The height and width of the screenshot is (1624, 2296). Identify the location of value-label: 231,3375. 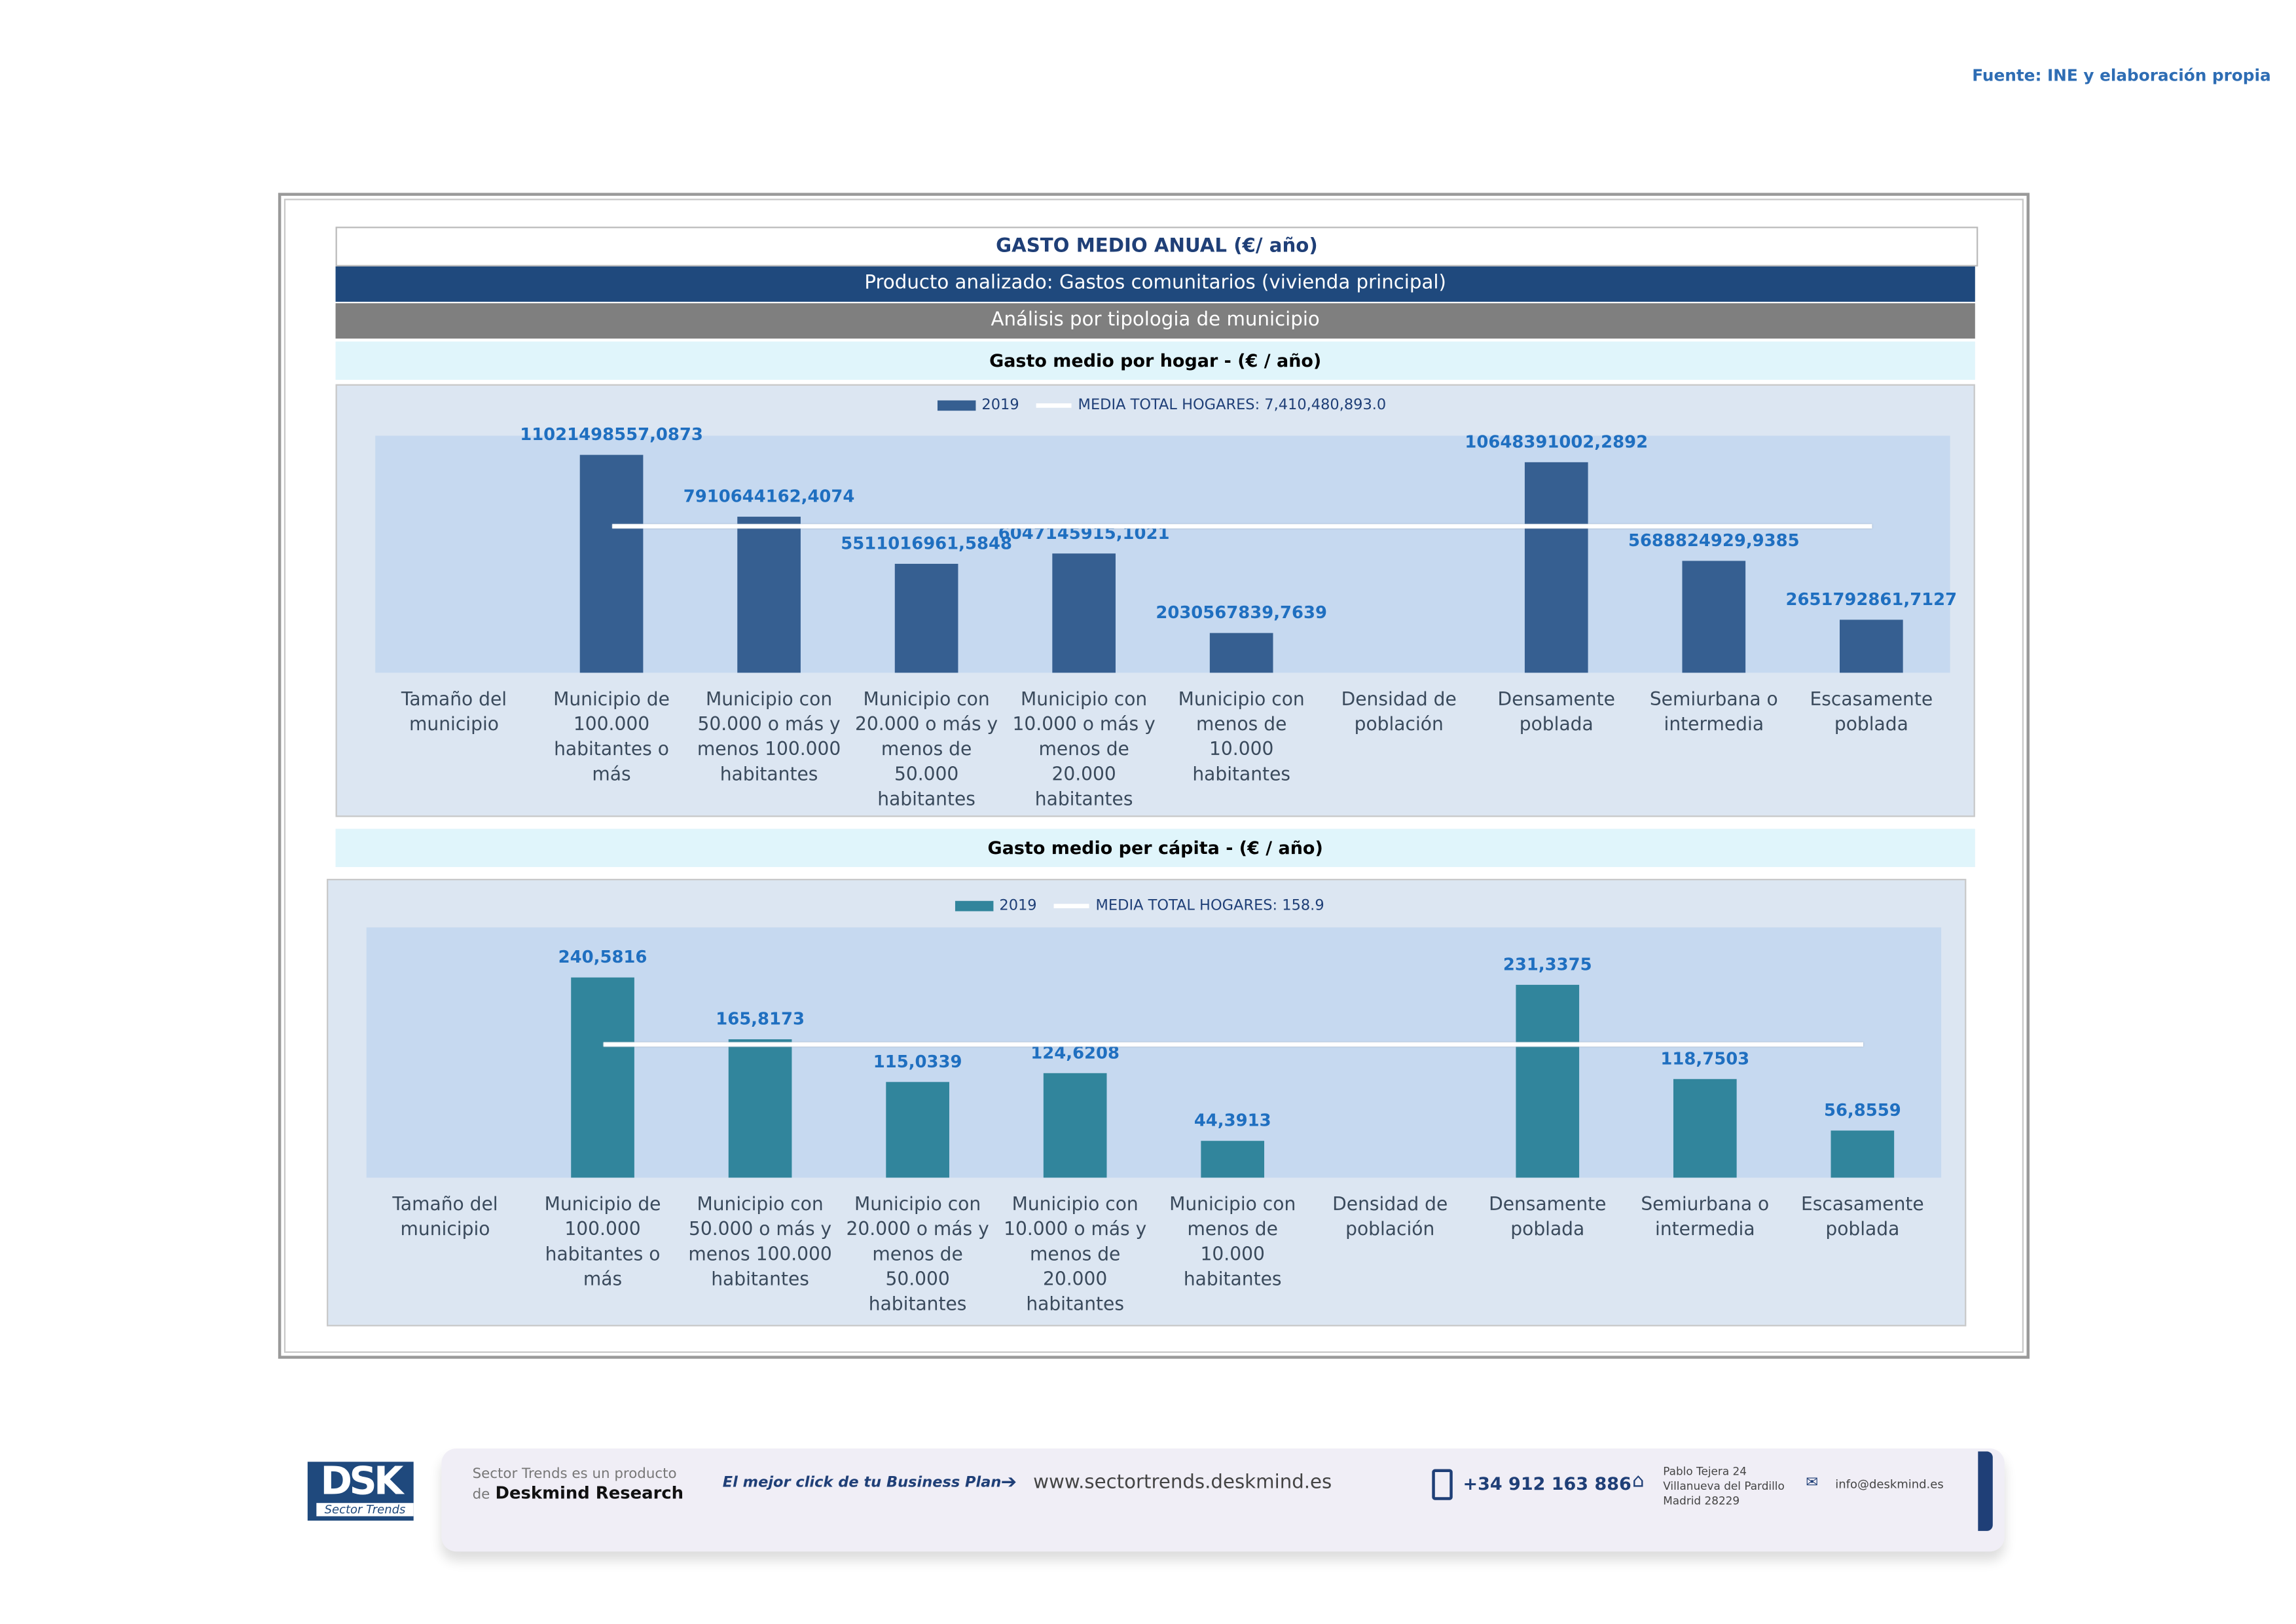
(1547, 963).